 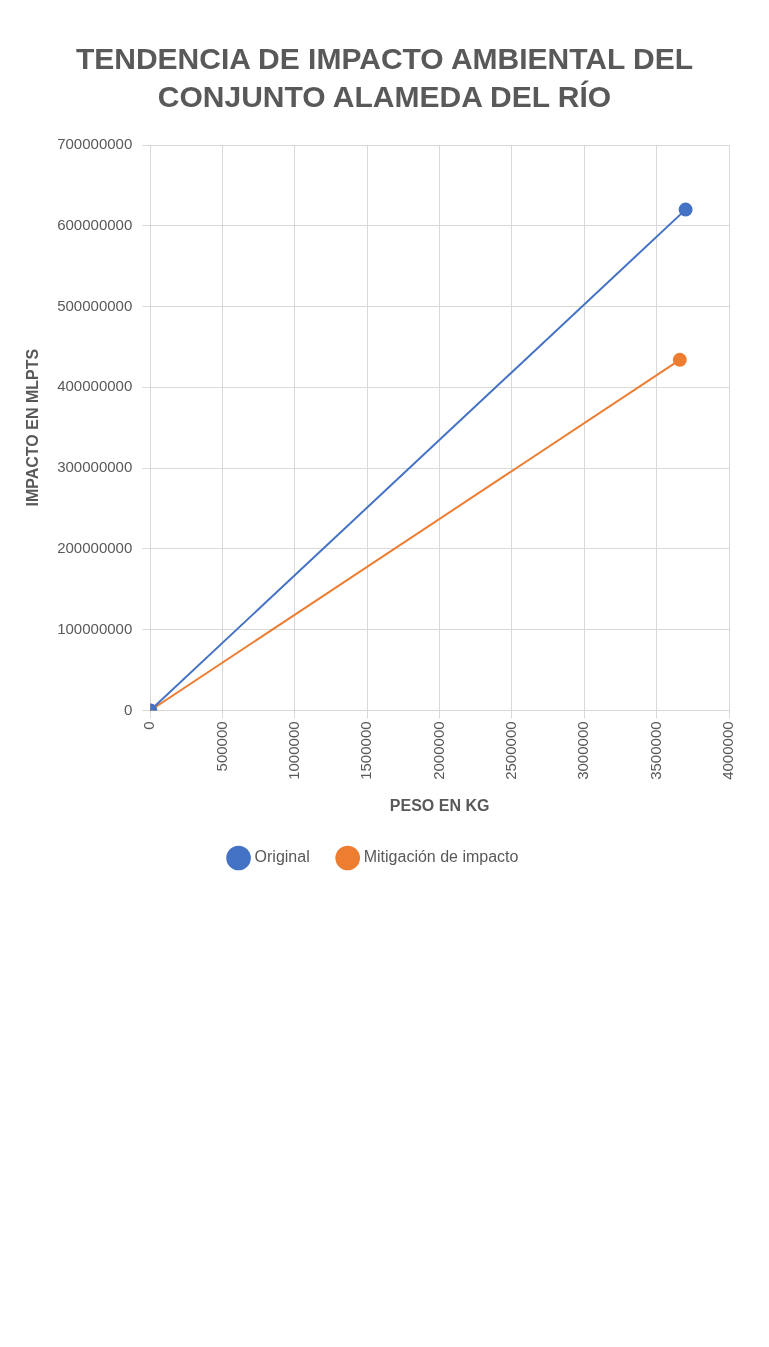 What do you see at coordinates (441, 857) in the screenshot?
I see `legend-label: Mitigación de impacto` at bounding box center [441, 857].